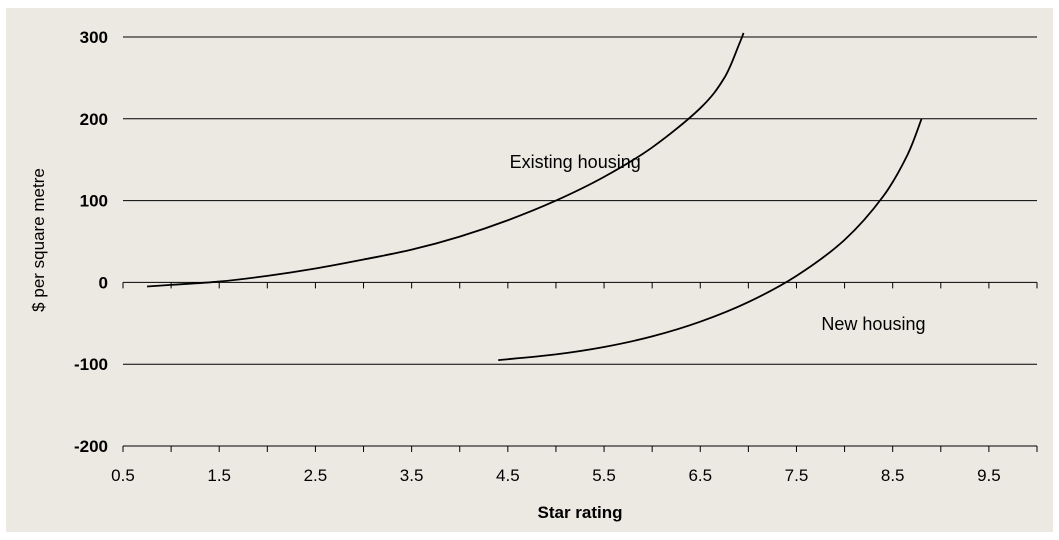  What do you see at coordinates (94, 37) in the screenshot?
I see `y-tick-label-0: 300` at bounding box center [94, 37].